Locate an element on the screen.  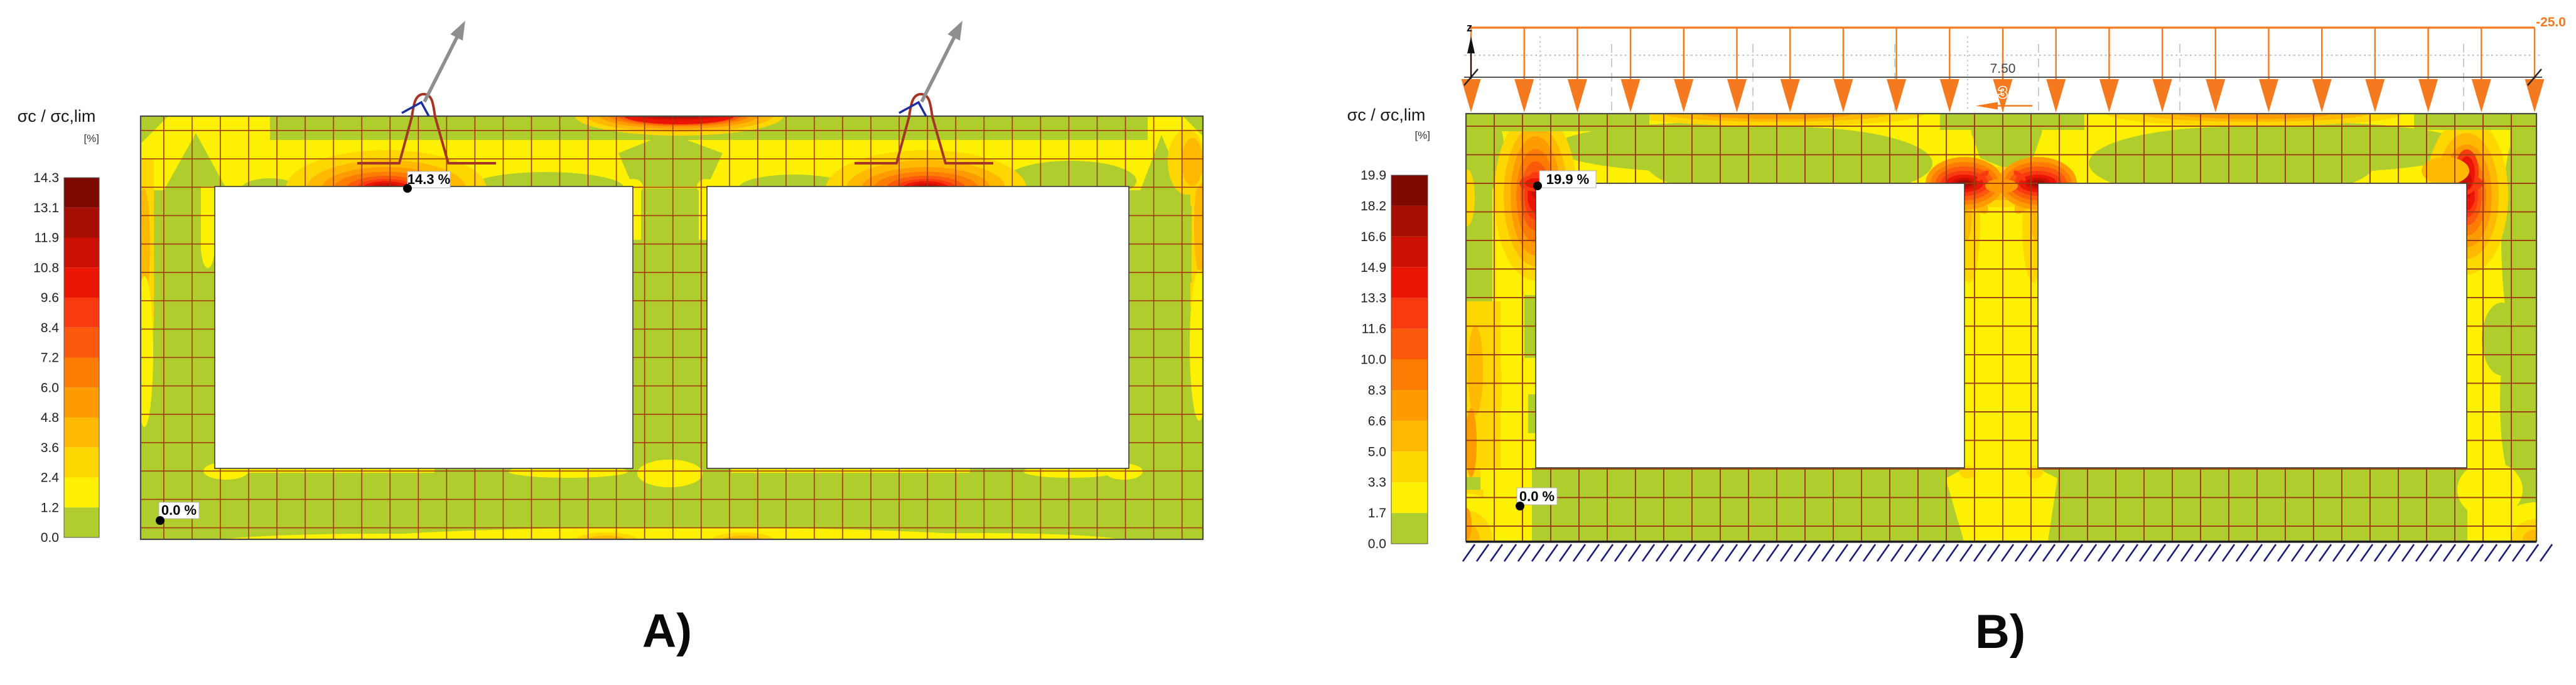
svg-text: 3 is located at coordinates (2002, 93).